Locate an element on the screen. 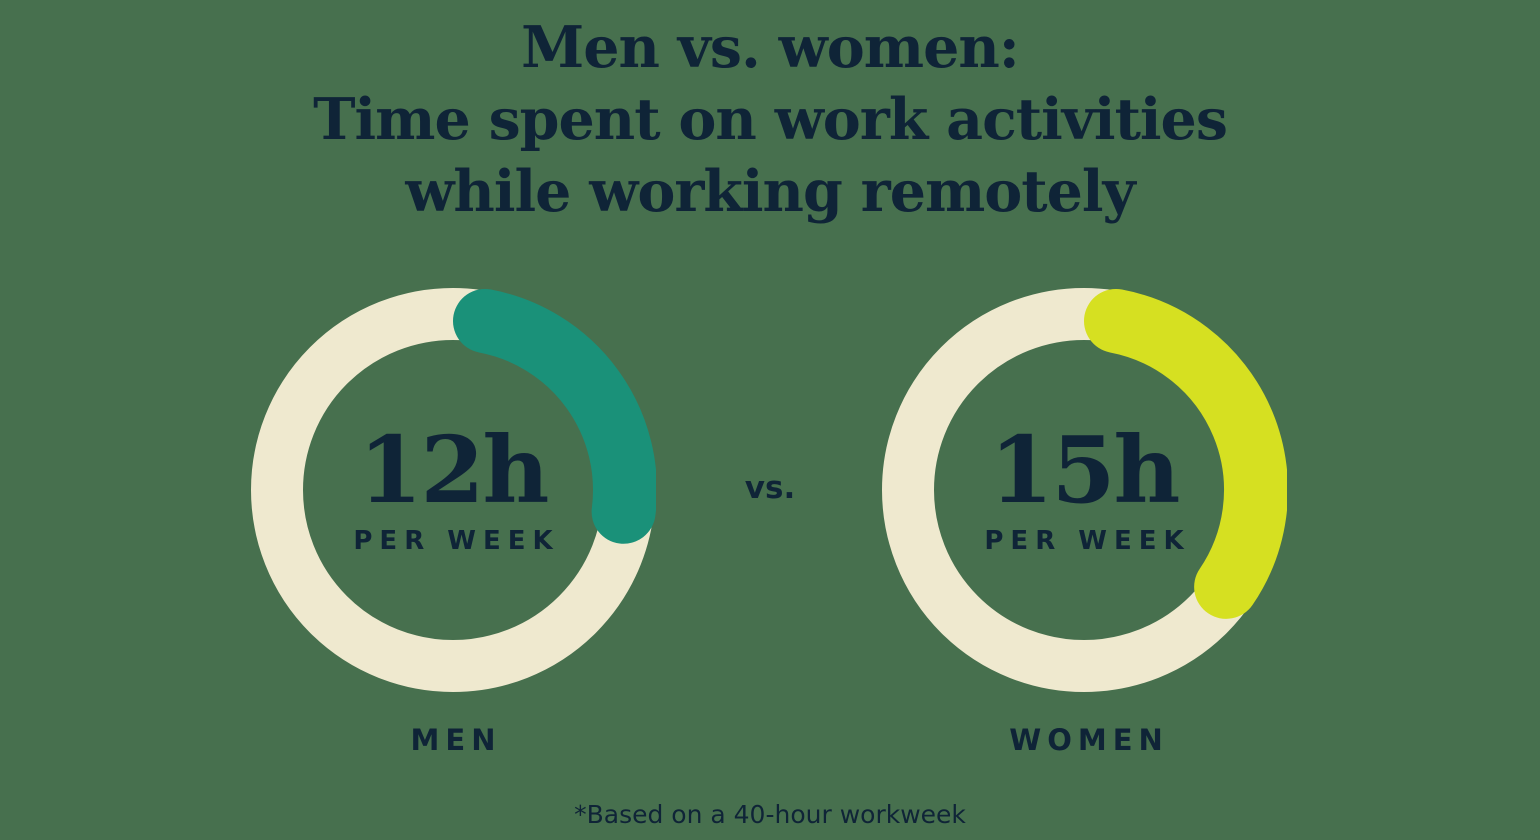 The width and height of the screenshot is (1540, 840). vs-label: vs. is located at coordinates (770, 488).